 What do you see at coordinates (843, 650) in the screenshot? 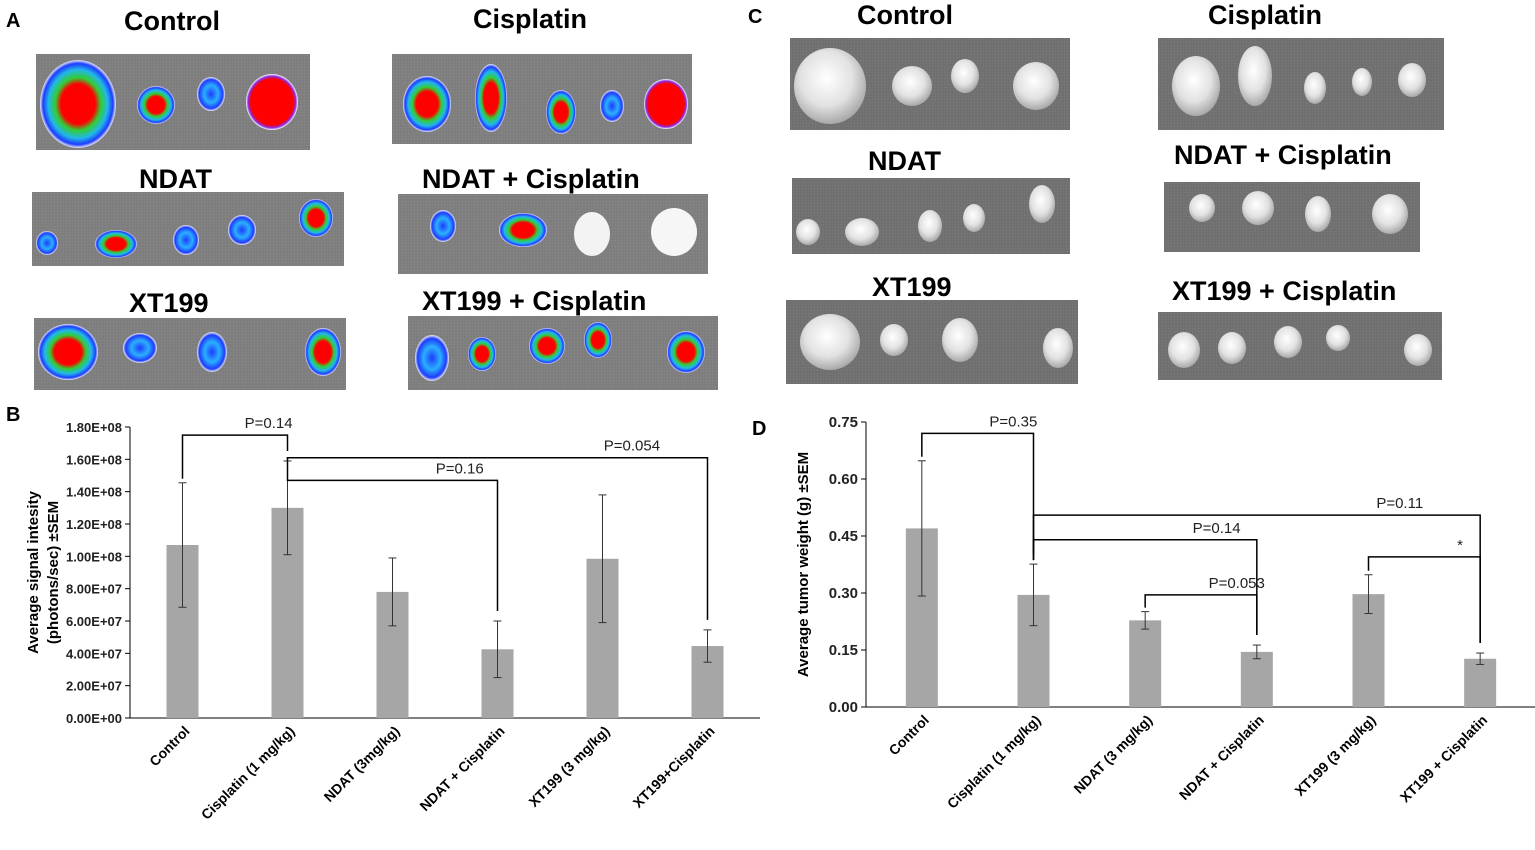
I see `y-tick-label: 0.15` at bounding box center [843, 650].